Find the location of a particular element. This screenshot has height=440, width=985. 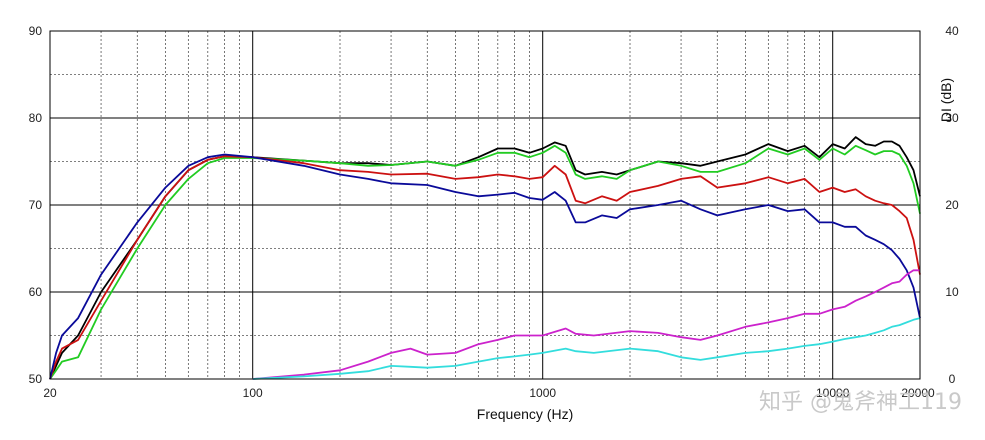

right-y-axis-title: DI (dB) is located at coordinates (946, 100).